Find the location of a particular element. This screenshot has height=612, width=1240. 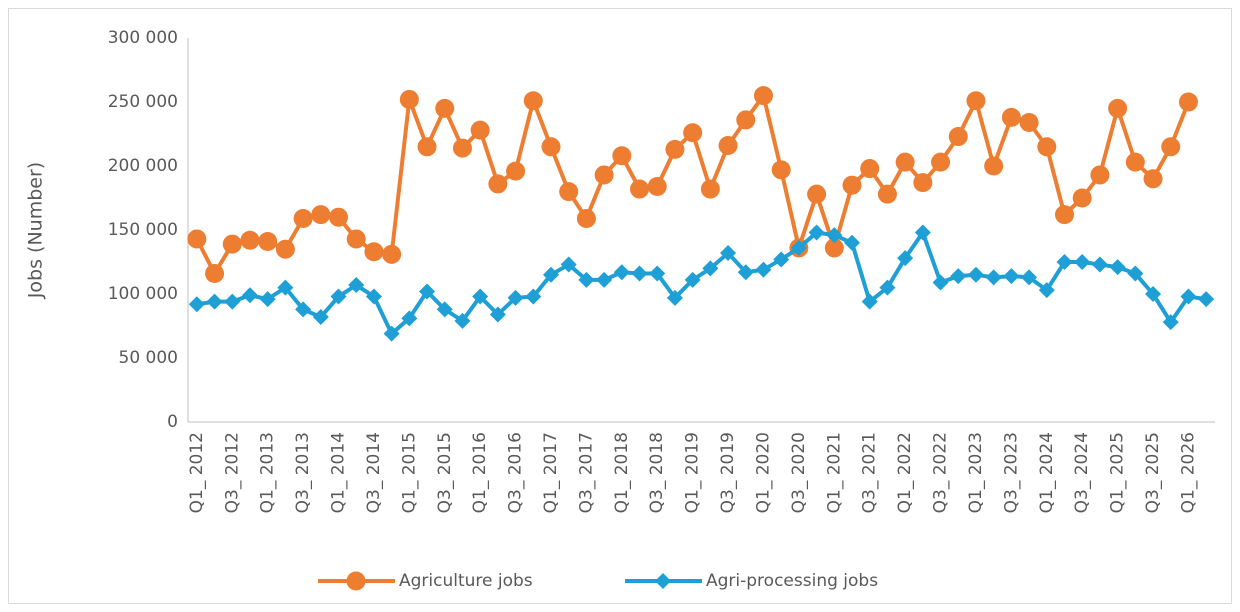

x-tick-label: Q3_ 2021 is located at coordinates (870, 472).